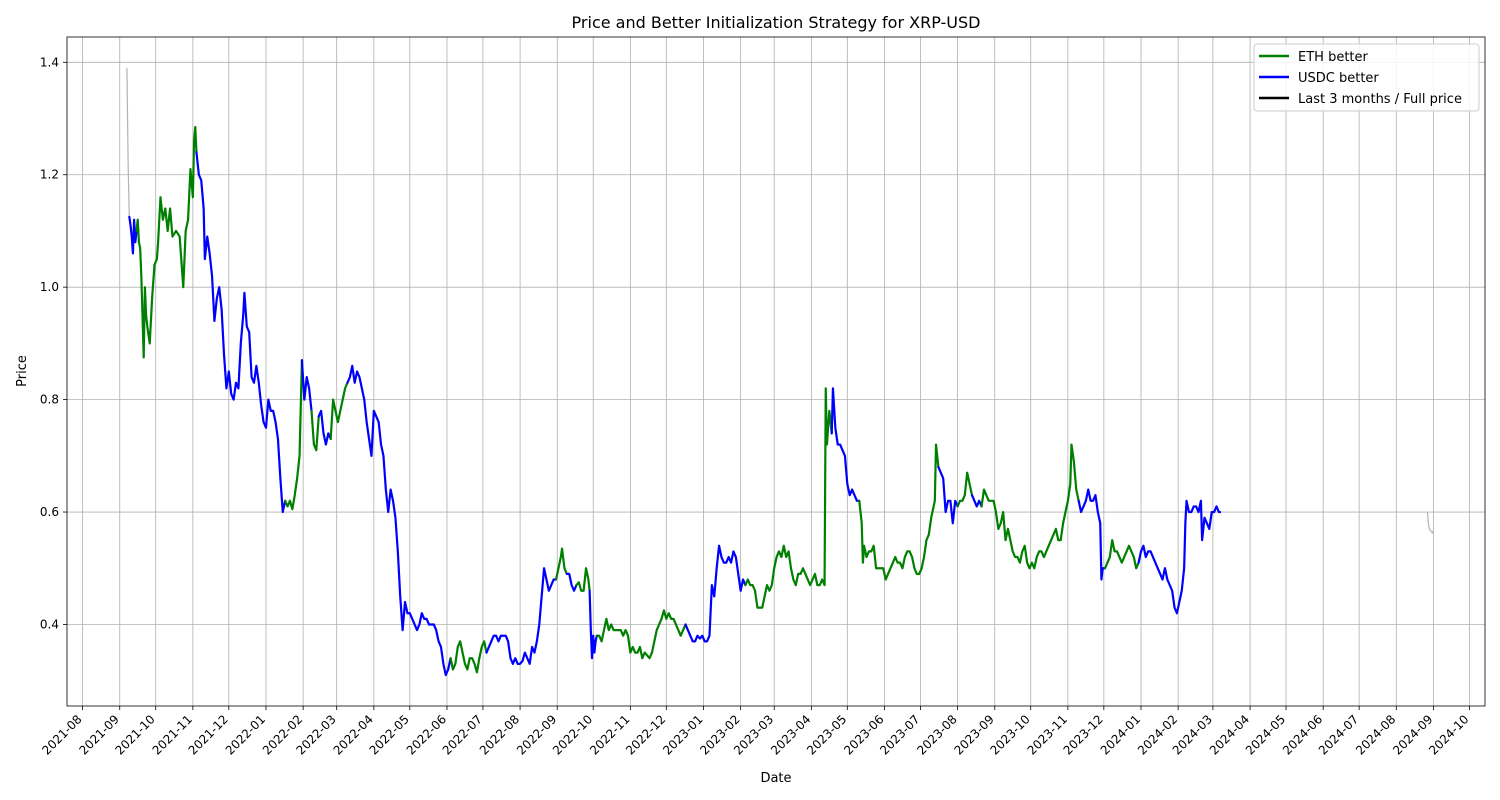 This screenshot has width=1500, height=800. I want to click on x-axis-title: Date, so click(775, 778).